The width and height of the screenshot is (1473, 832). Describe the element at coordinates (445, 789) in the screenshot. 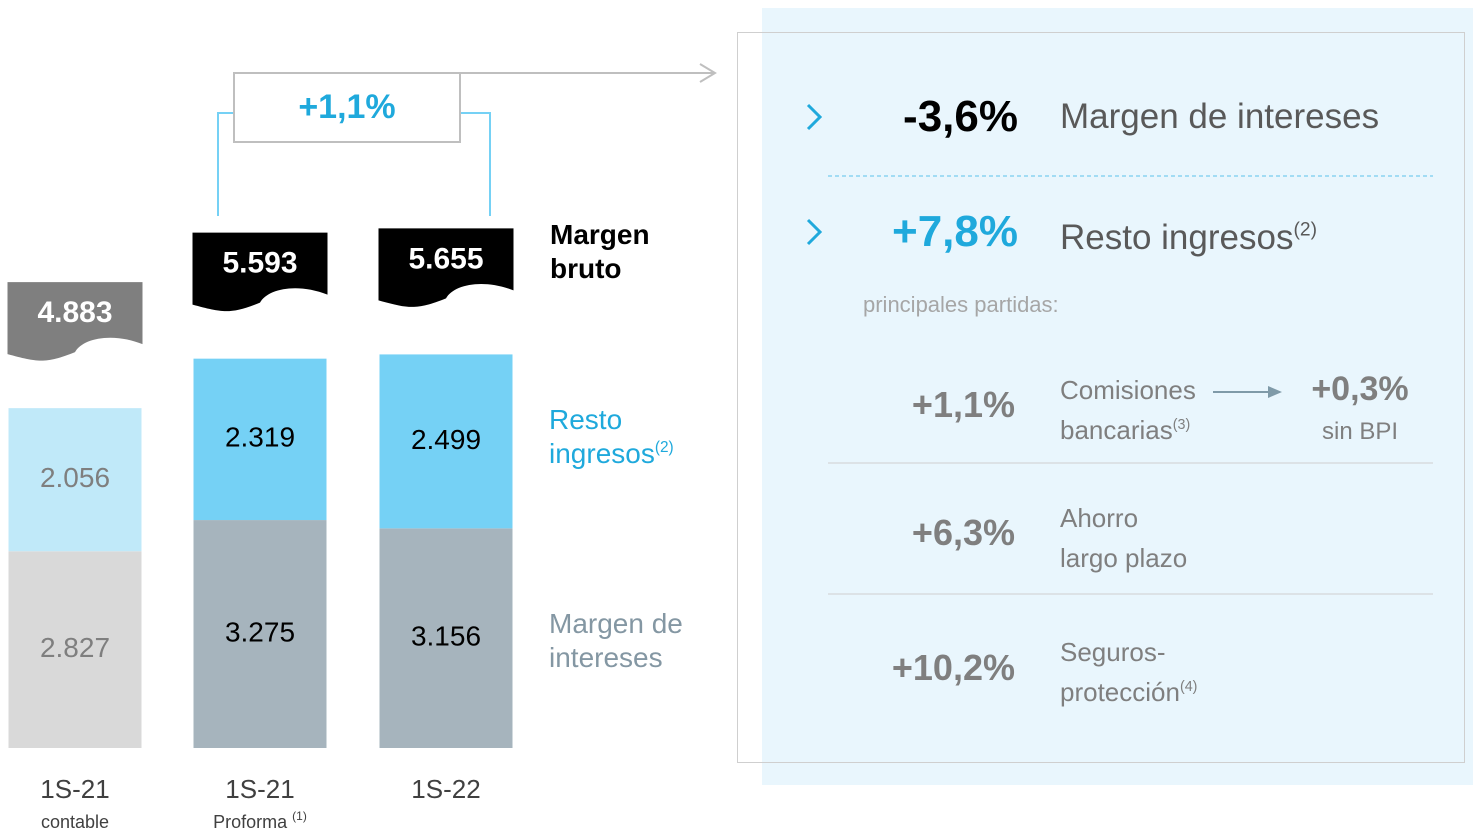

I see `x-tick-label: 1S-22` at that location.